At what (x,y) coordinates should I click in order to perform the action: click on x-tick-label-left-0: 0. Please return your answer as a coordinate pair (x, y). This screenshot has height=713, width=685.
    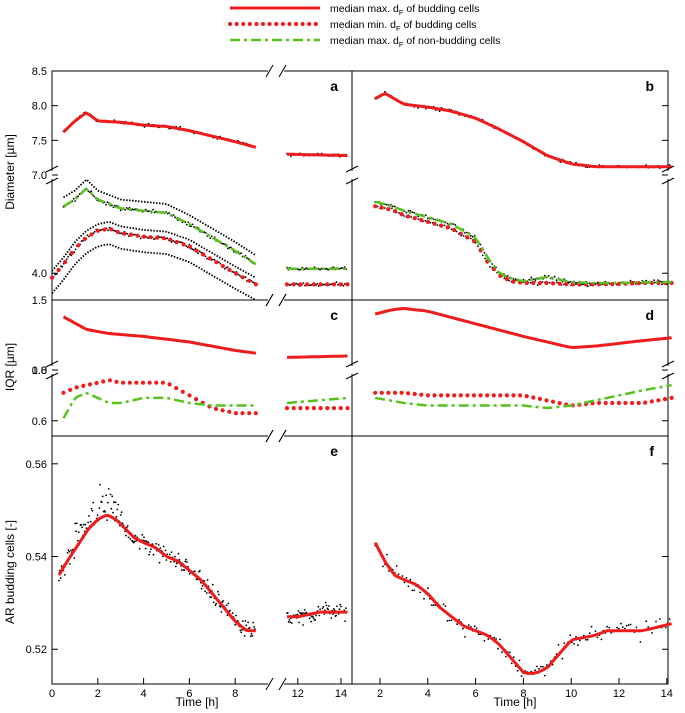
    Looking at the image, I should click on (52, 694).